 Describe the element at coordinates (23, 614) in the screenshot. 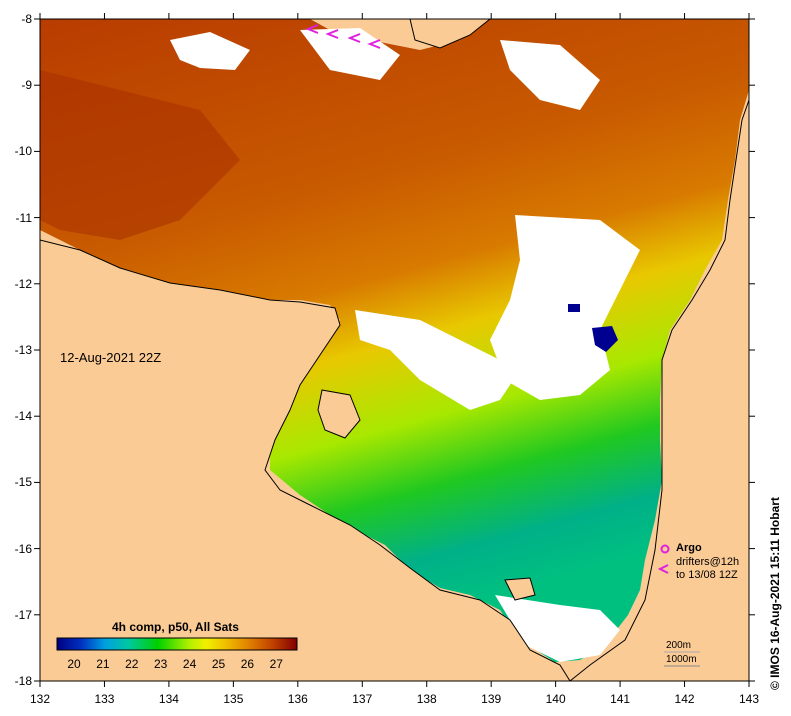

I see `lat-tick-label: -17` at that location.